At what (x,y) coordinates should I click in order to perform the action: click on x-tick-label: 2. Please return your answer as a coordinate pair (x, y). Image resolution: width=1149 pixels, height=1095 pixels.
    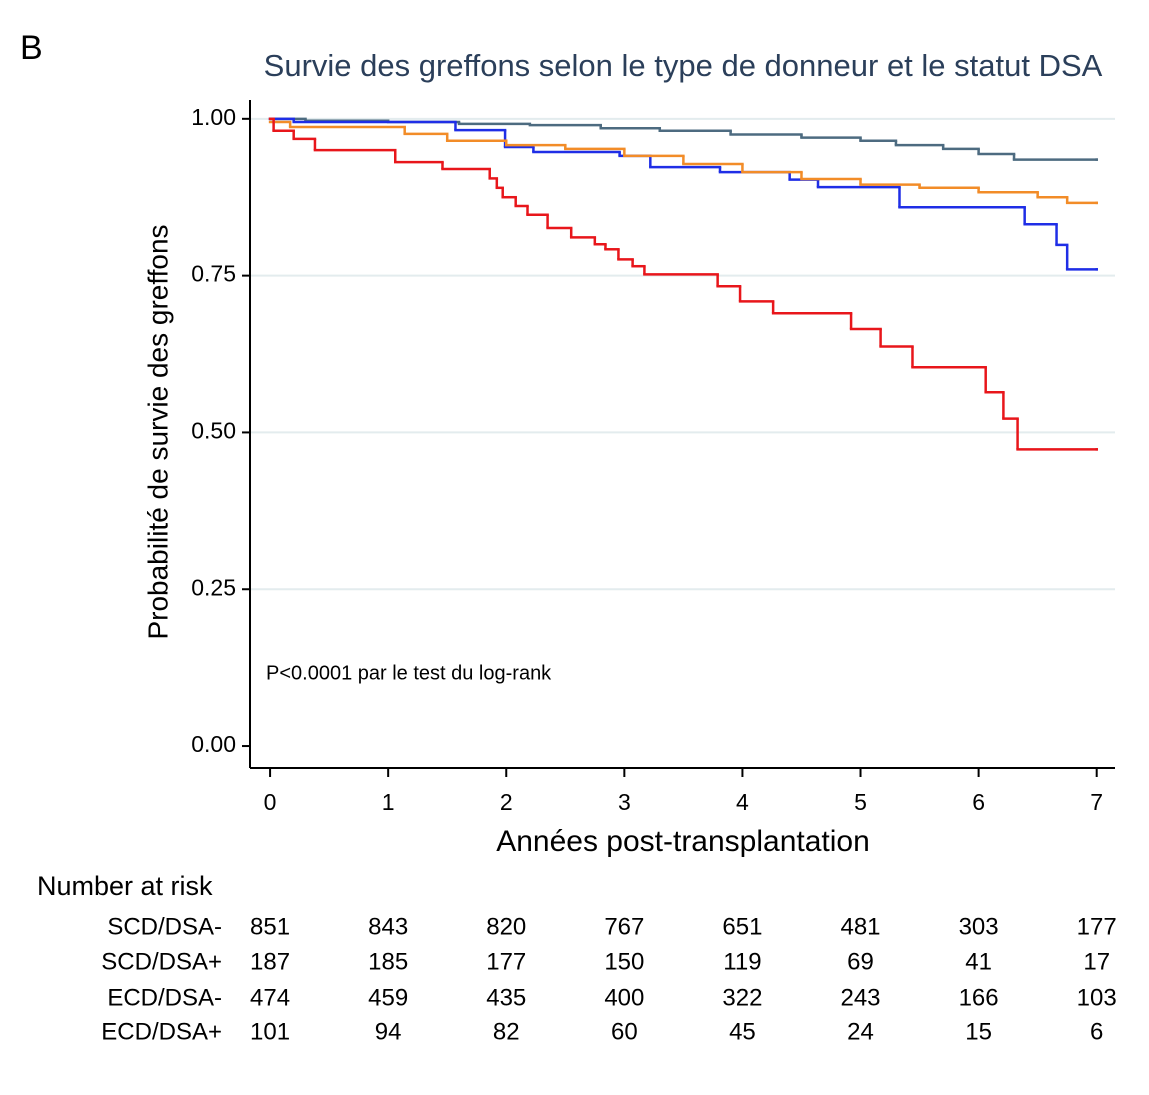
    Looking at the image, I should click on (506, 802).